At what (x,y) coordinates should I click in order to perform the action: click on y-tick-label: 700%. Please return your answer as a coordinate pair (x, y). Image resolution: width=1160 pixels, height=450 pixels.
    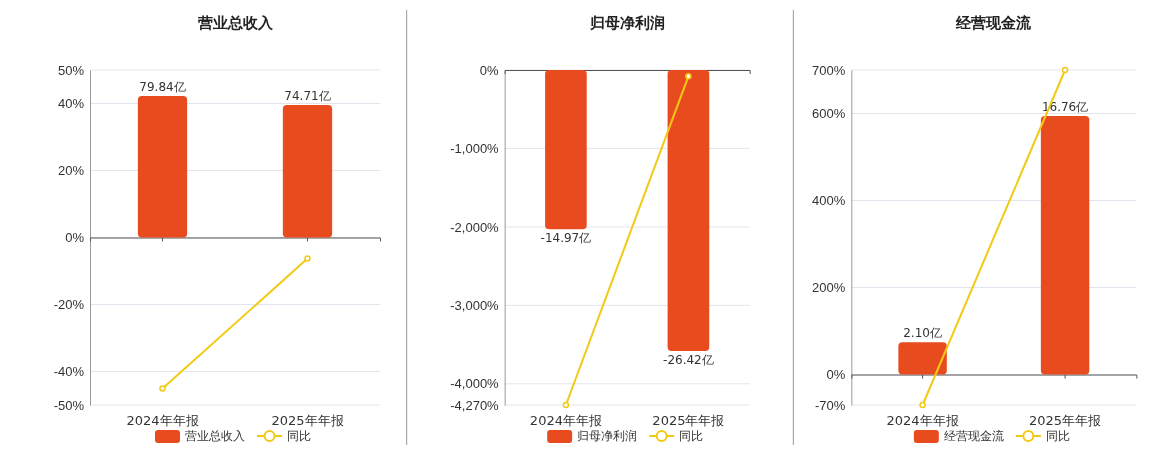
    Looking at the image, I should click on (829, 70).